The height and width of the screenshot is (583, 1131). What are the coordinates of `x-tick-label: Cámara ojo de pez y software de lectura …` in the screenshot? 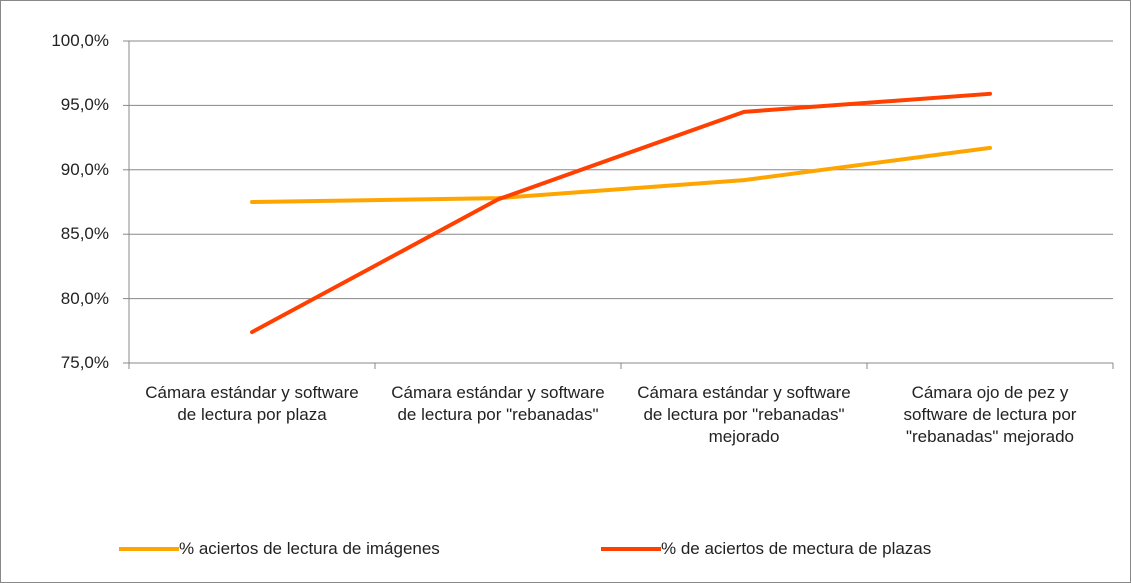 It's located at (990, 414).